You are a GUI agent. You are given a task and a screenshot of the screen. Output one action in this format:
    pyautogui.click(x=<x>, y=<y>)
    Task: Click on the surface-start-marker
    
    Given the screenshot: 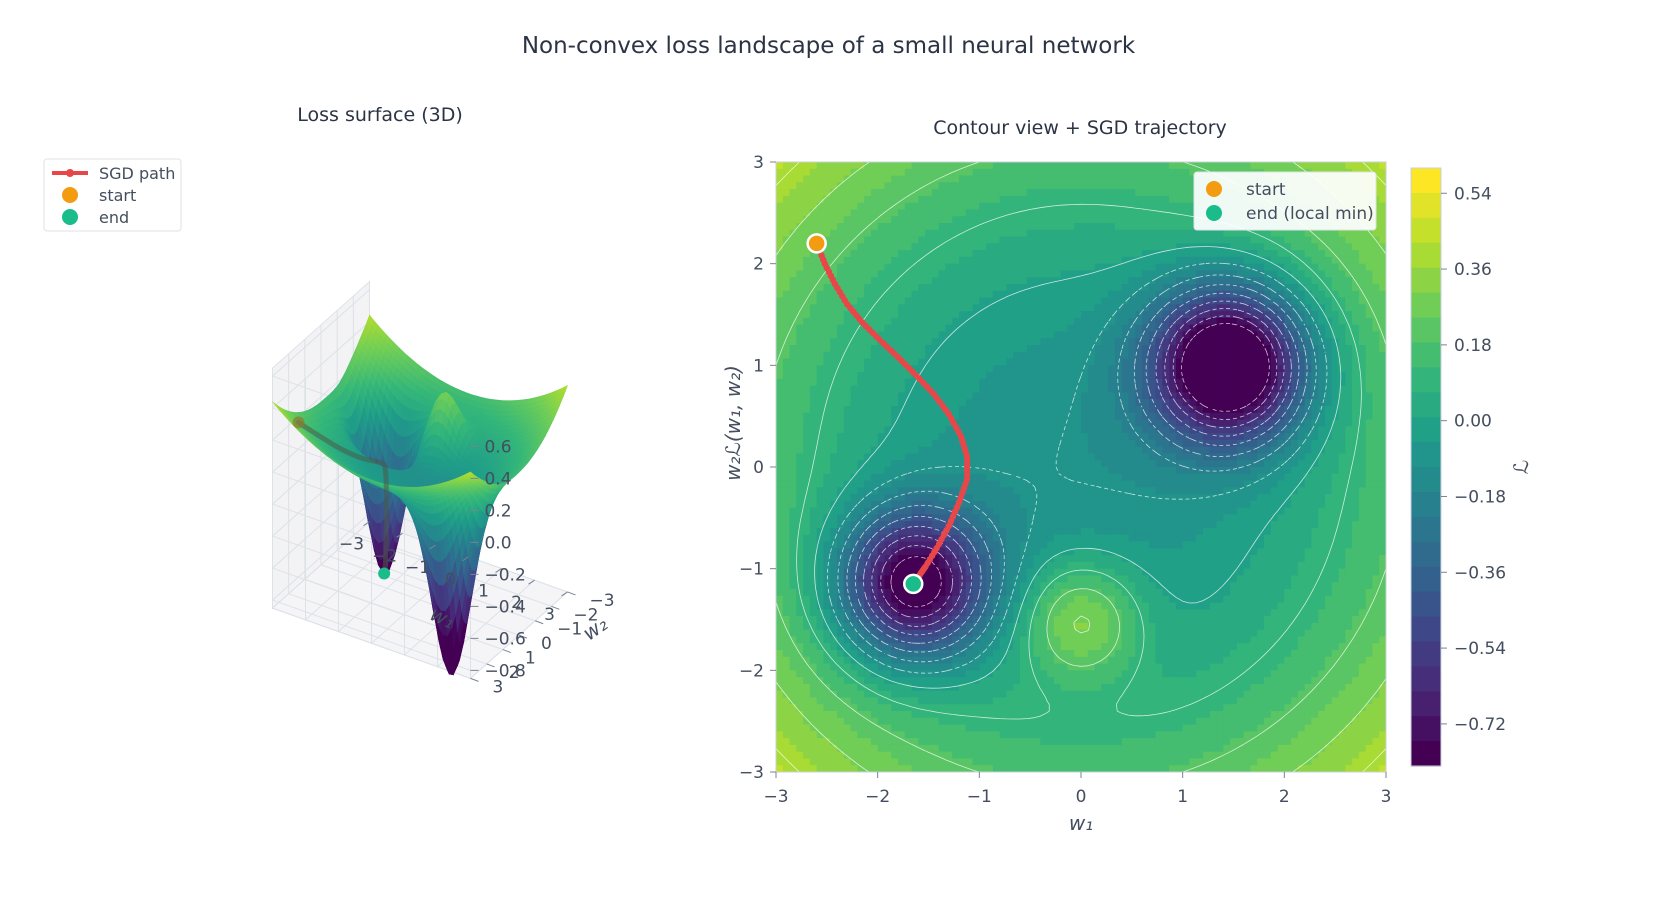 What is the action you would take?
    pyautogui.click(x=298, y=422)
    